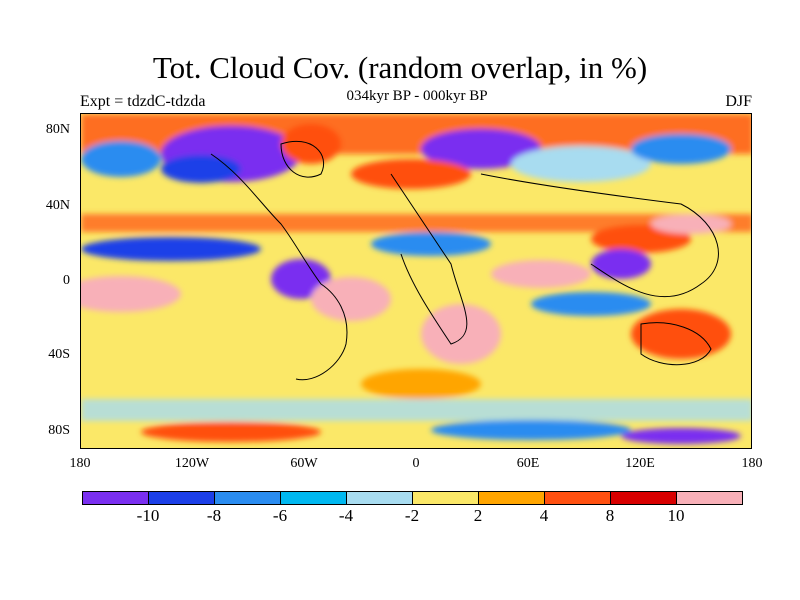 The image size is (800, 600). What do you see at coordinates (280, 515) in the screenshot?
I see `colorbar-label: -6` at bounding box center [280, 515].